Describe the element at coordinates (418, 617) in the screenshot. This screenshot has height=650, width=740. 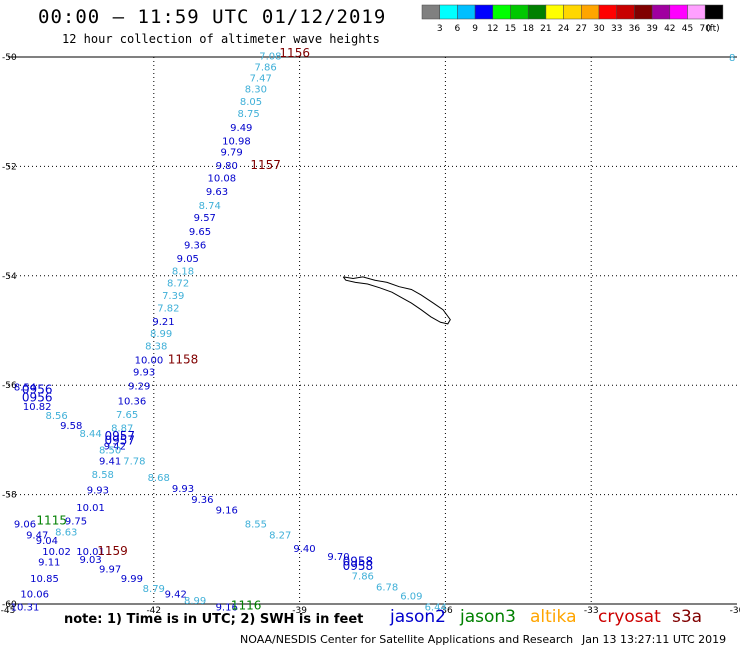
I see `legend-jason2: jason2` at that location.